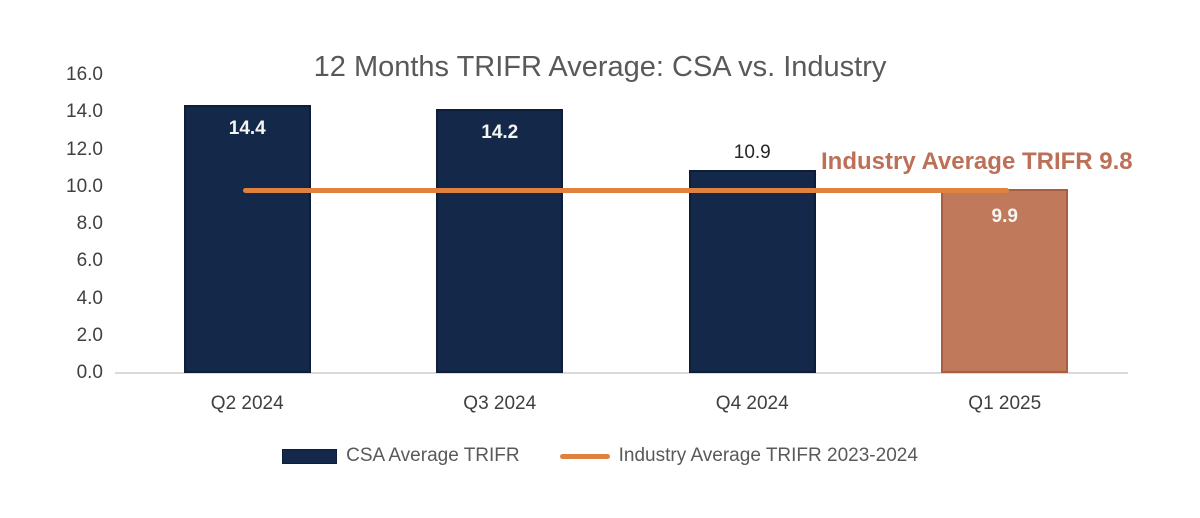  What do you see at coordinates (500, 403) in the screenshot?
I see `x-axis-label: Q3 2024` at bounding box center [500, 403].